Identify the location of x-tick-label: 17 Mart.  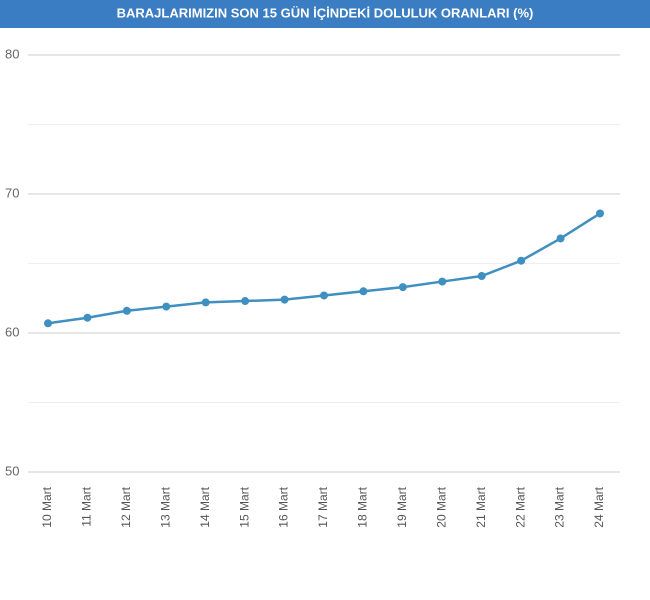
(323, 506).